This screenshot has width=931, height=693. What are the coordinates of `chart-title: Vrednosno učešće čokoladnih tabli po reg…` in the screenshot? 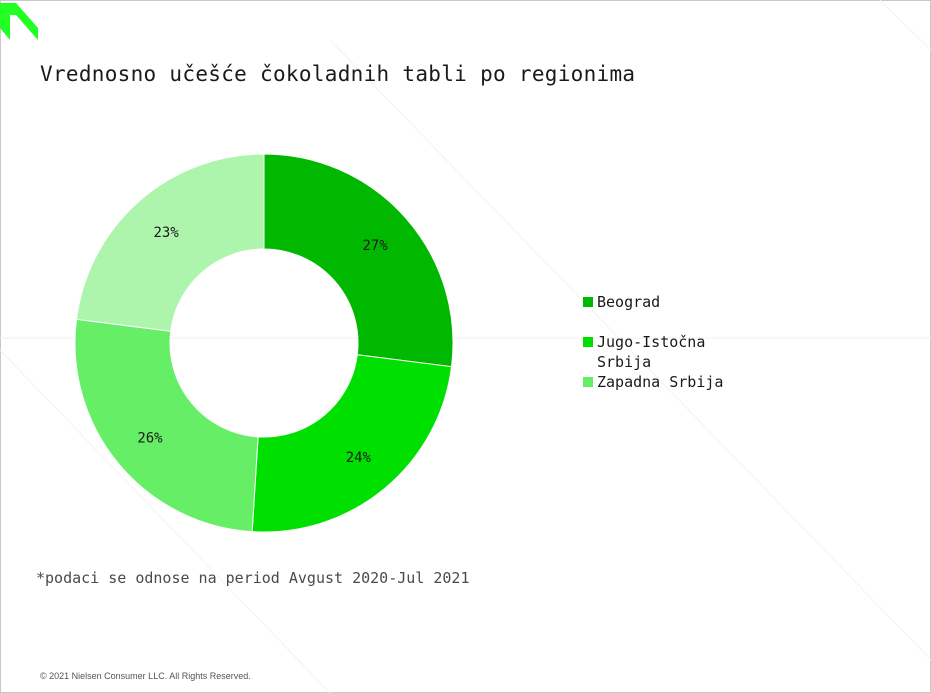 It's located at (338, 74).